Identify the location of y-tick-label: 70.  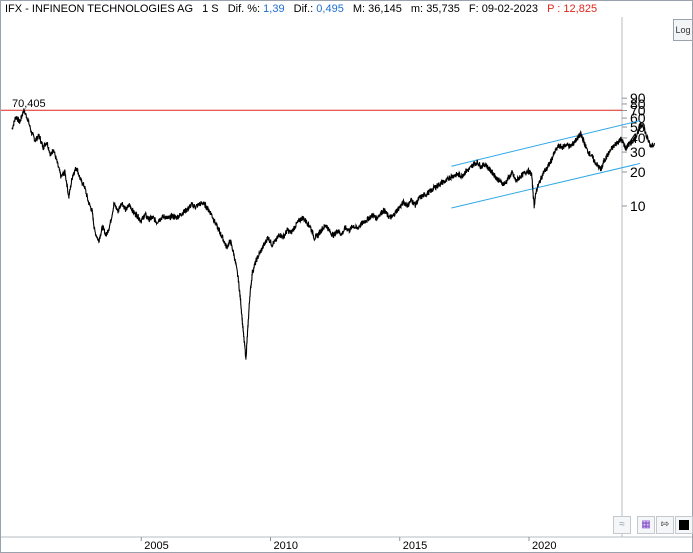
(638, 111).